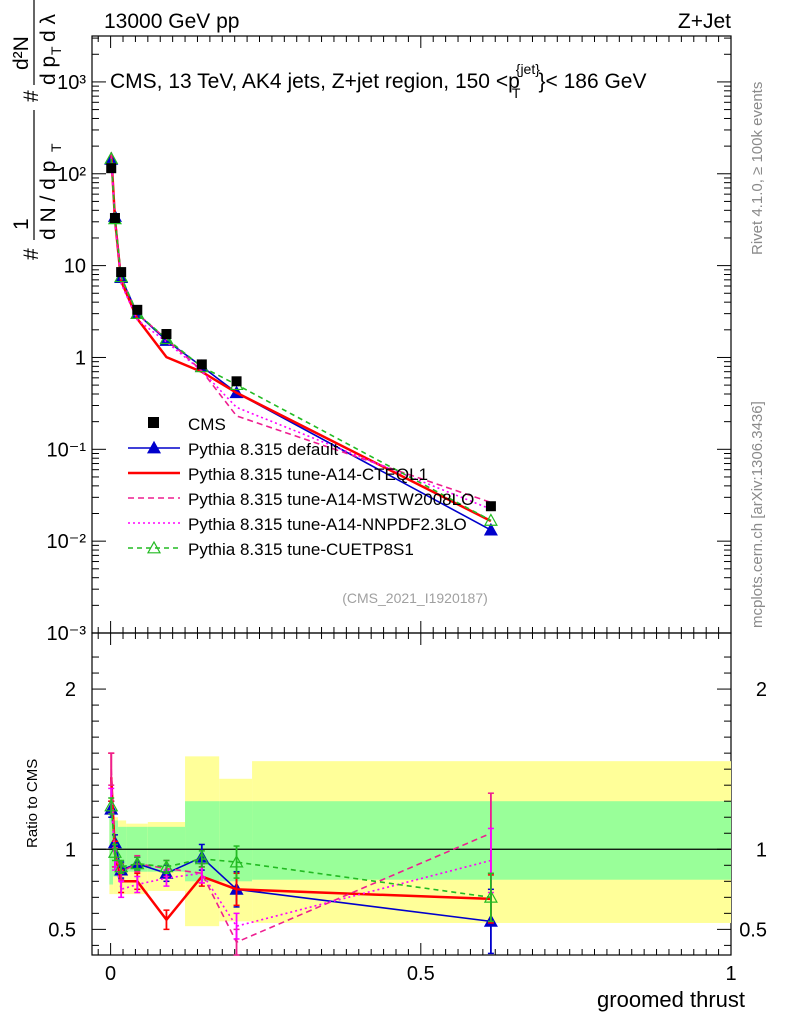  I want to click on main-y-axis-label: # 1 d N / d p T # d²N d p T d λ, so click(37, 130).